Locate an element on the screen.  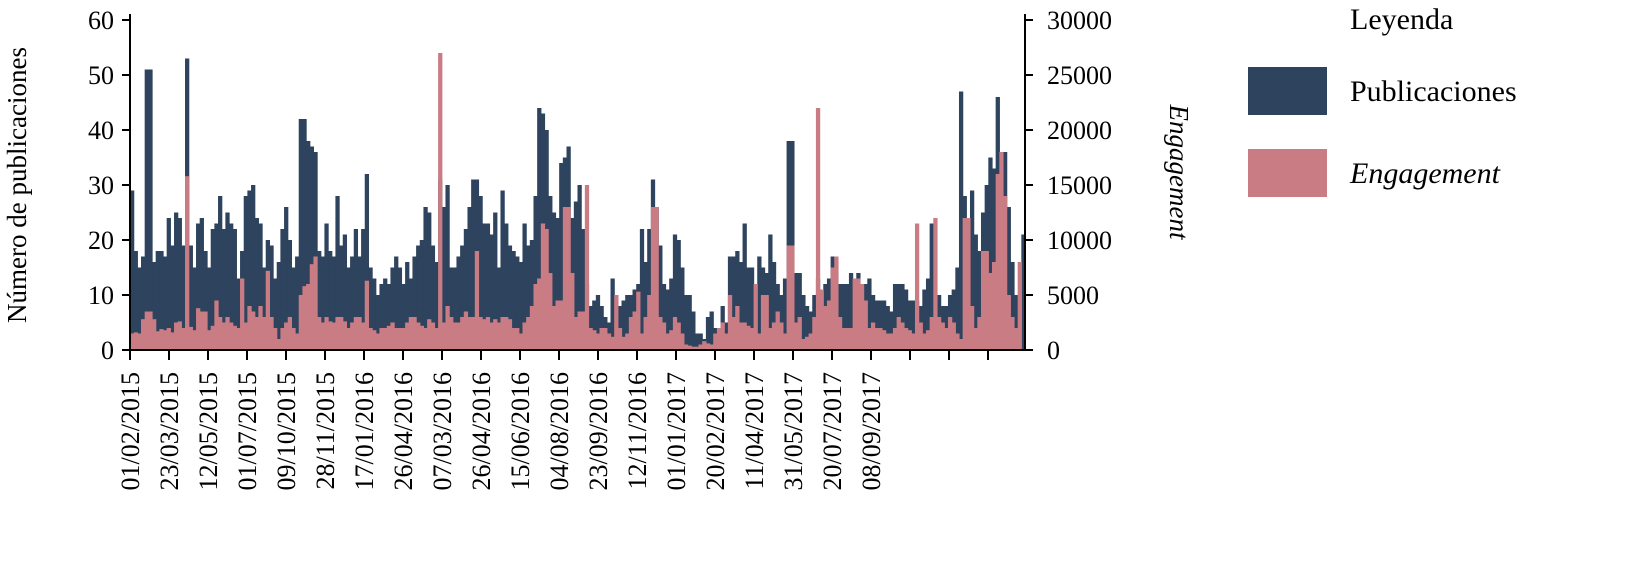
x-axis-tick-label: 26/04/2016 is located at coordinates (403, 431).